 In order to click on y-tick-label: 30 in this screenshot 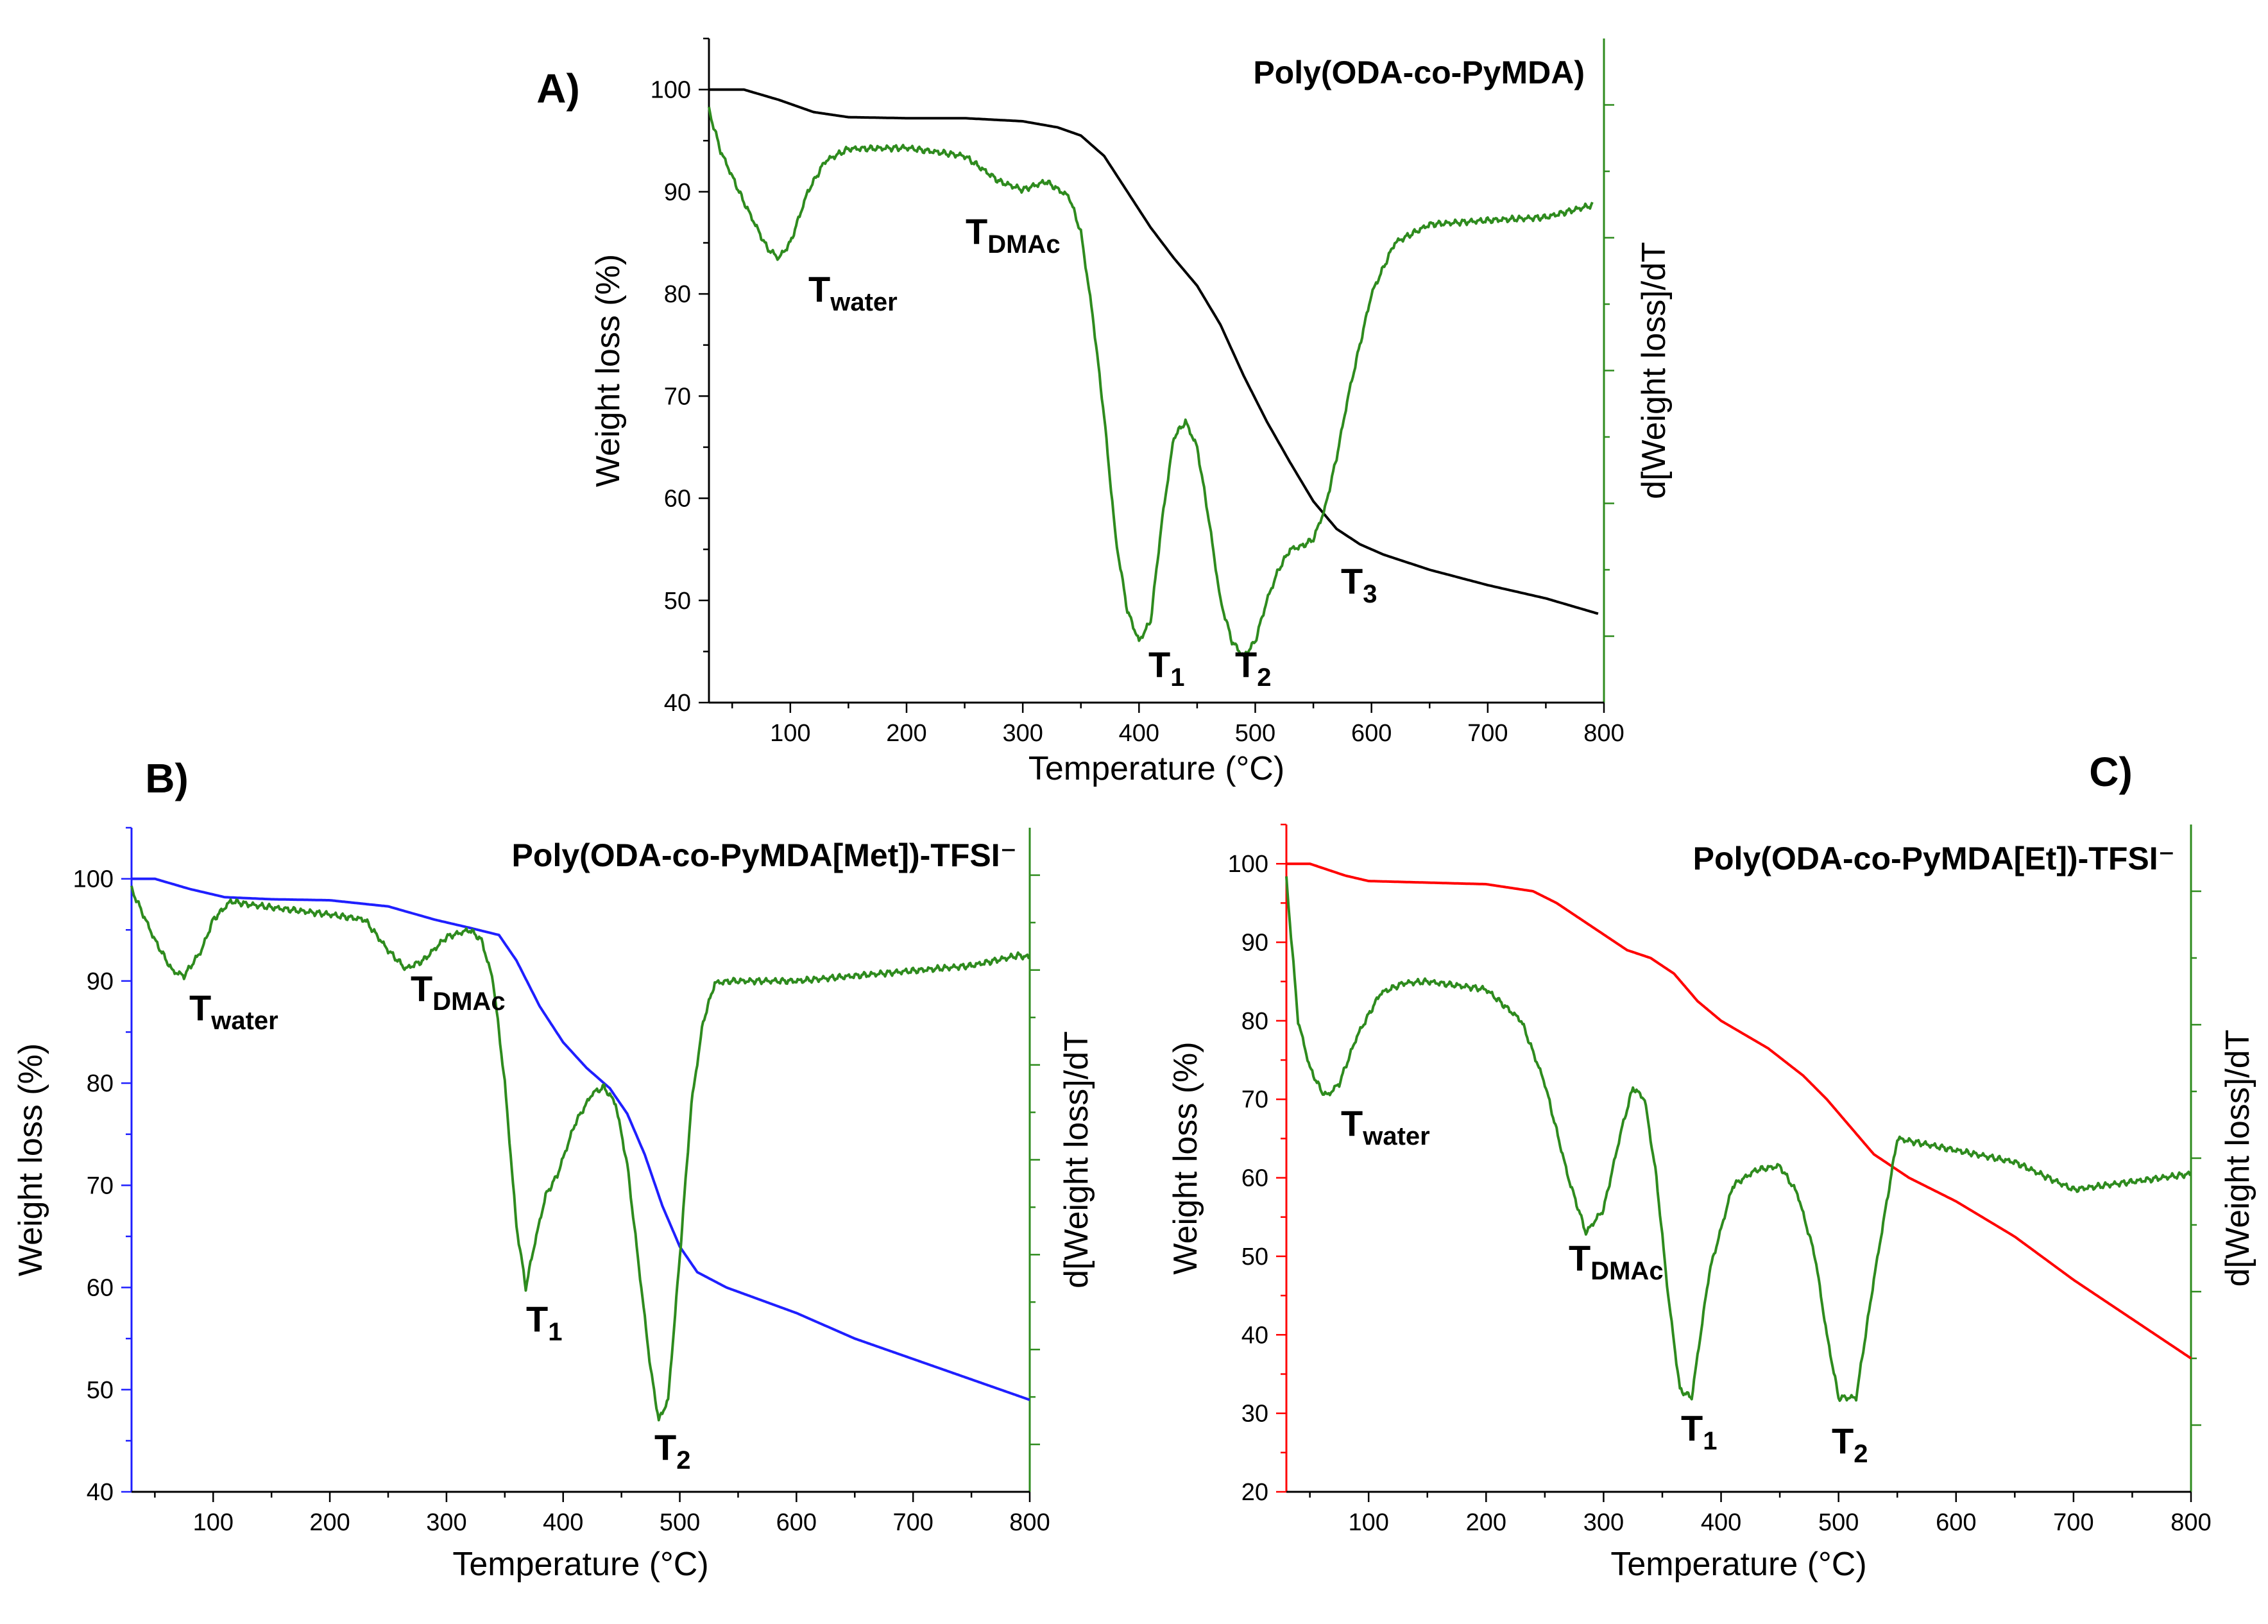, I will do `click(1254, 1414)`.